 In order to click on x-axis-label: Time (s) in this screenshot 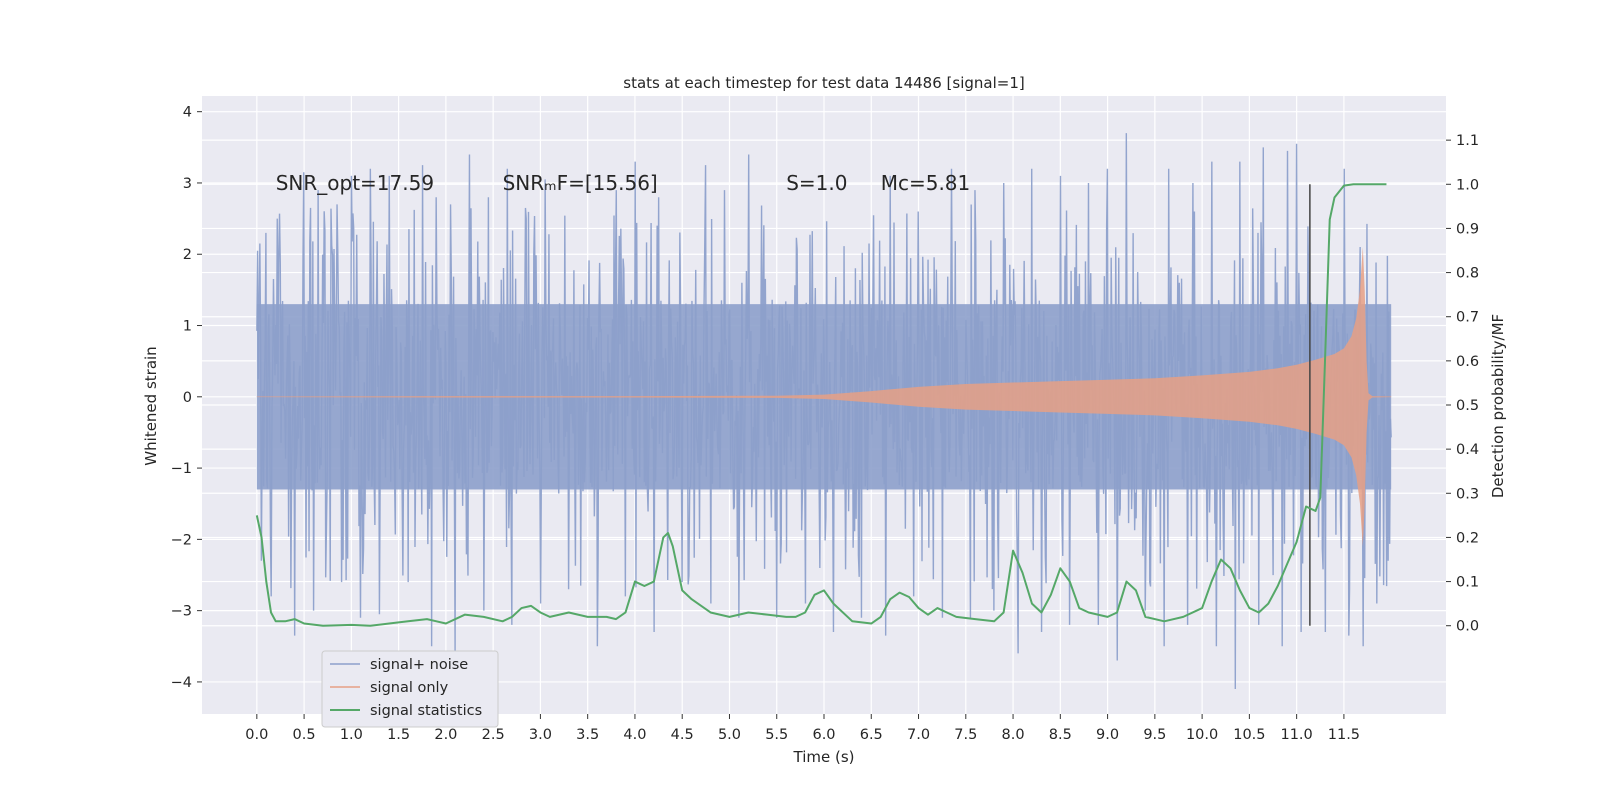, I will do `click(824, 757)`.